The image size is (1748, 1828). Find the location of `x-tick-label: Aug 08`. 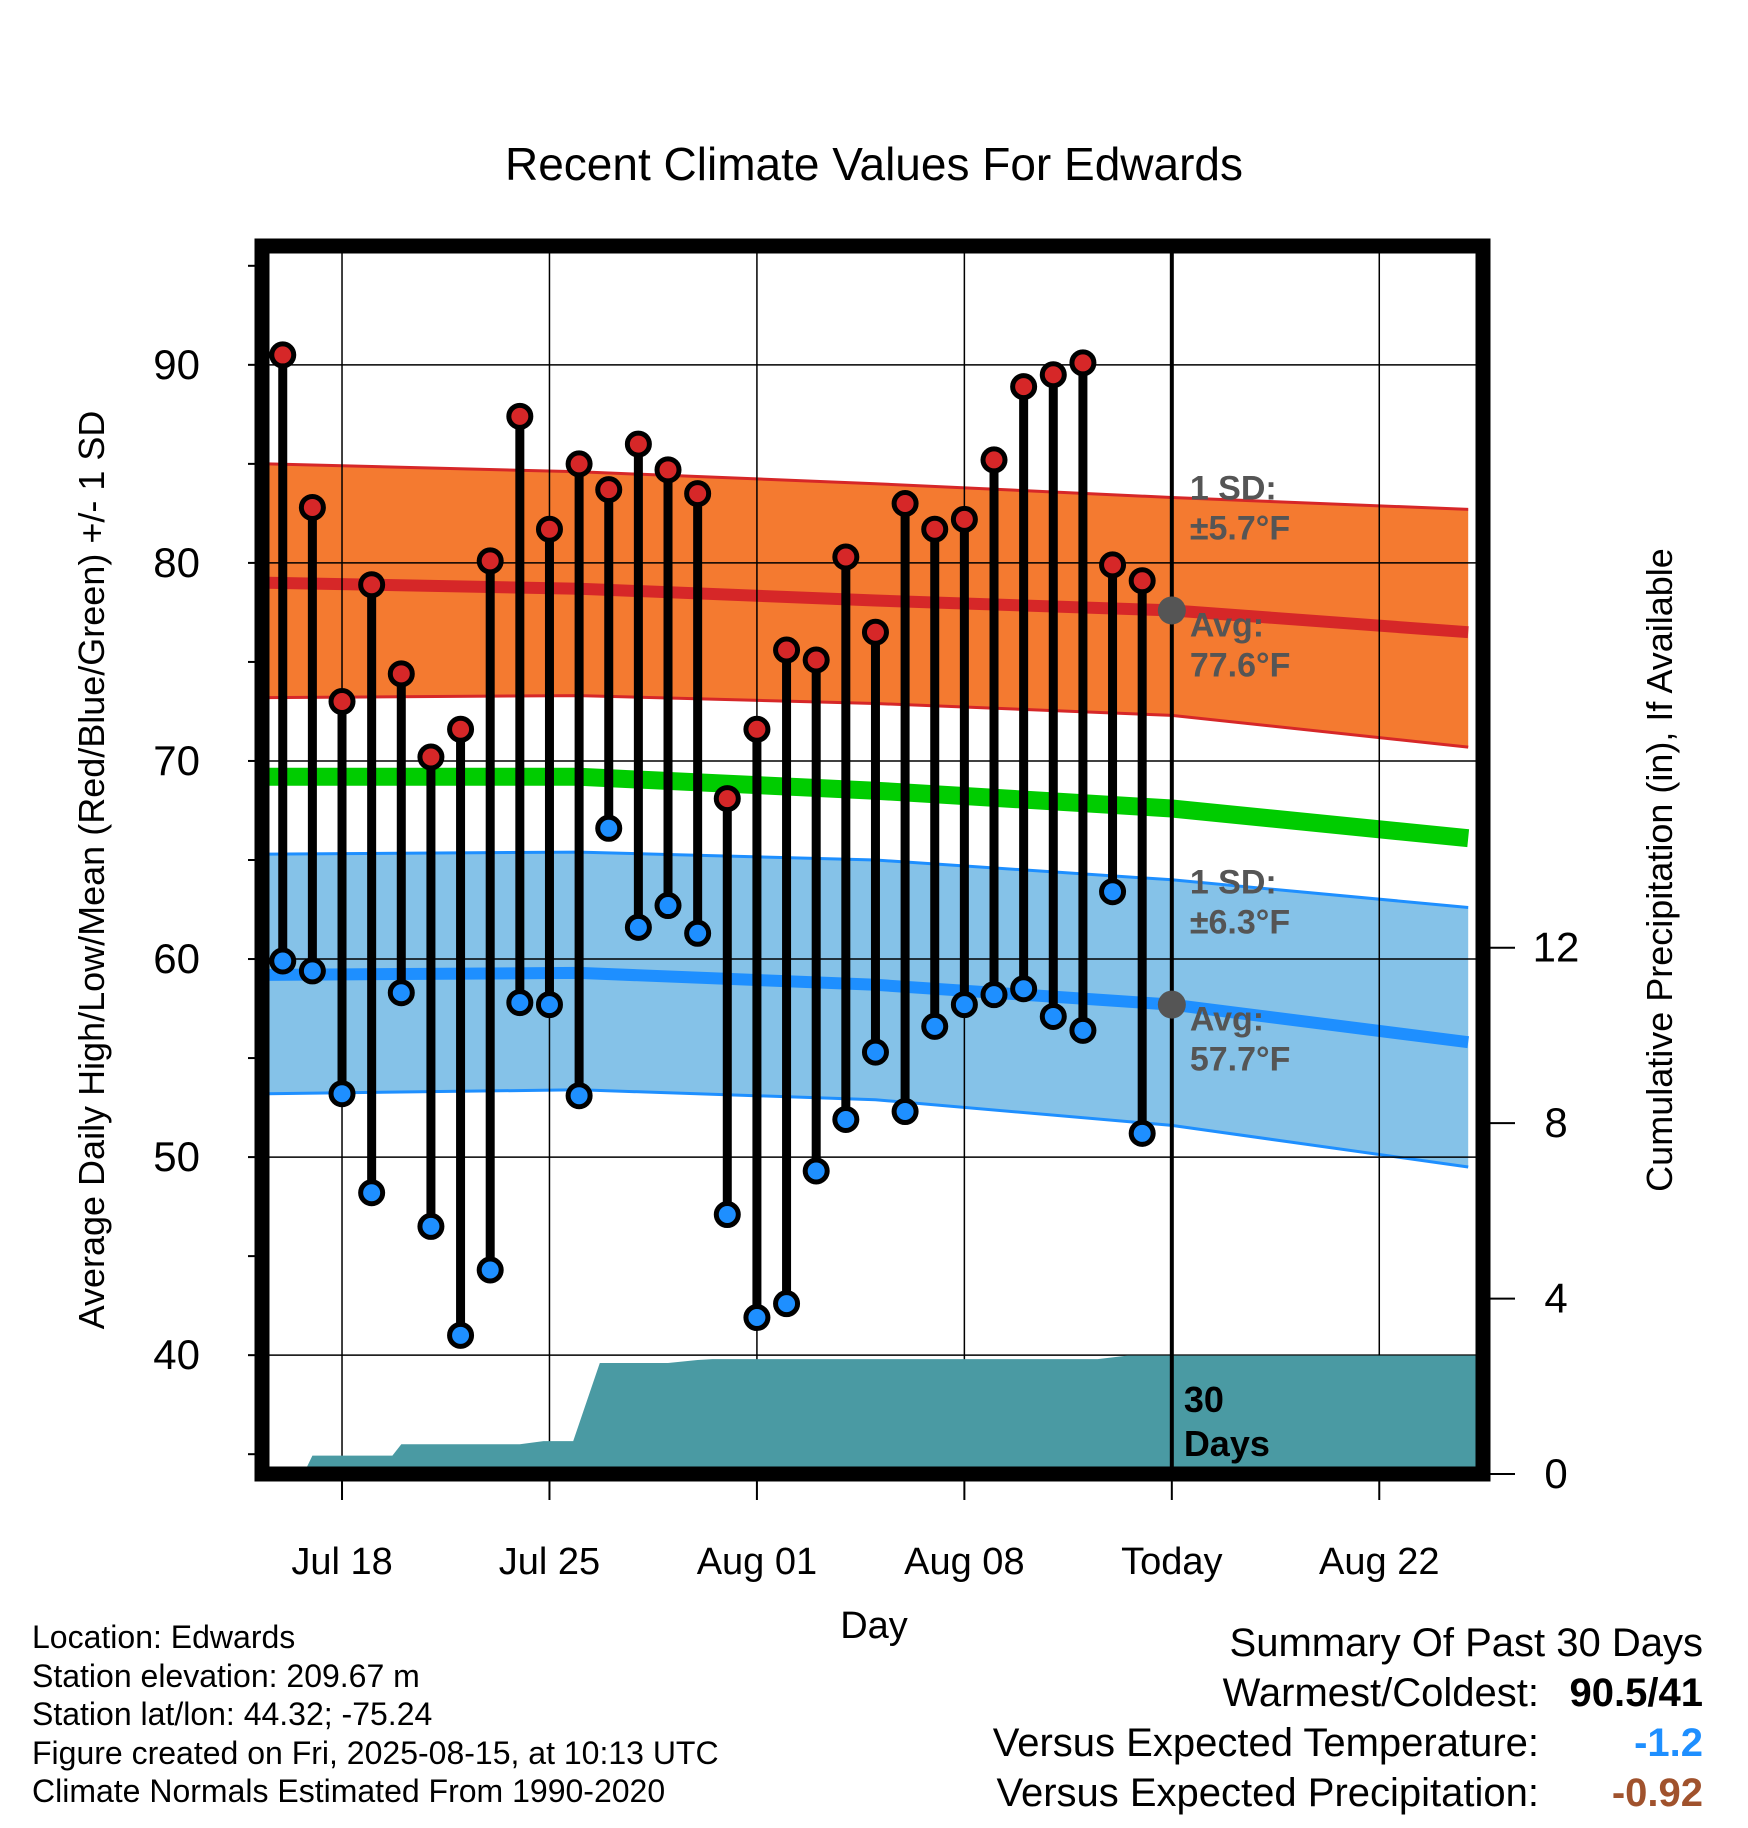

x-tick-label: Aug 08 is located at coordinates (964, 1562).